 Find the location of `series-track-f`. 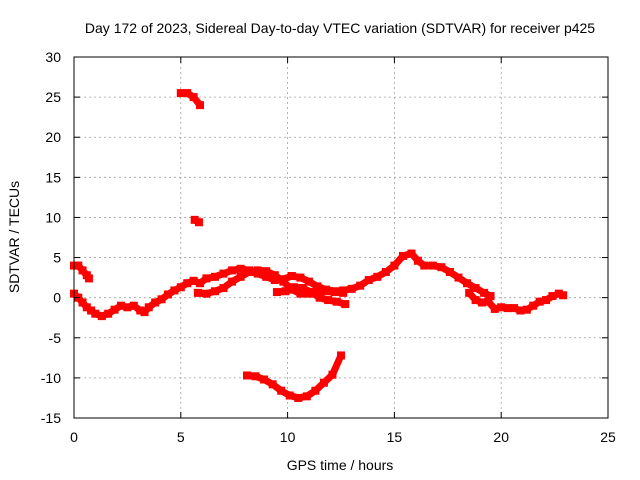

series-track-f is located at coordinates (516, 301).